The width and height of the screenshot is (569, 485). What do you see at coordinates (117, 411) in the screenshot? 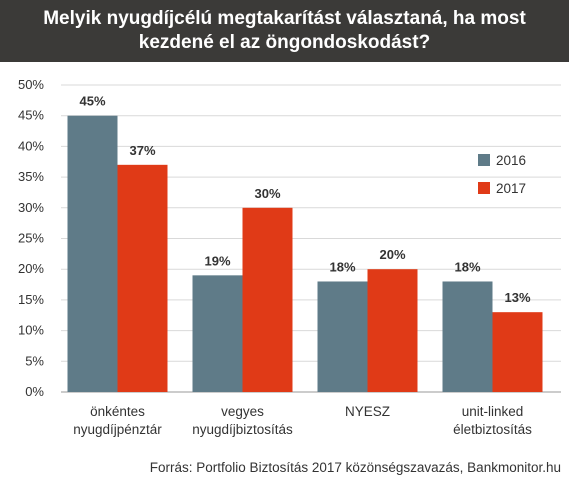
I see `x-tick-label: önkéntes` at bounding box center [117, 411].